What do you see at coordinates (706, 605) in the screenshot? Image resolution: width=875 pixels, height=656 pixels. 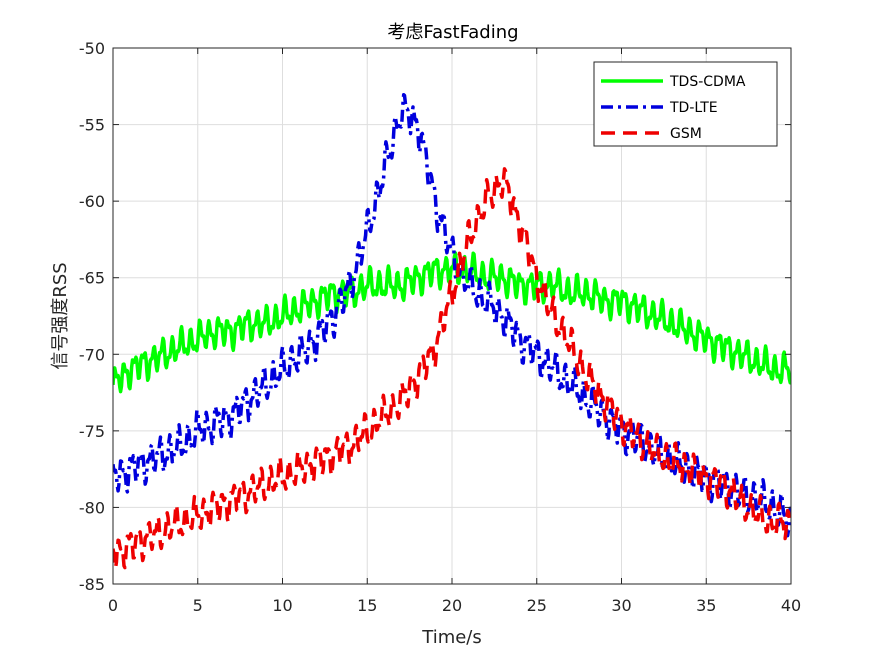 I see `x-tick-label: 35` at bounding box center [706, 605].